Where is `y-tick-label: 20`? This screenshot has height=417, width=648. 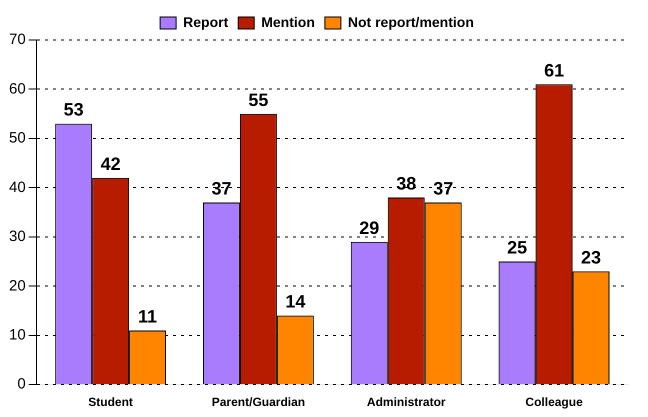 y-tick-label: 20 is located at coordinates (17, 285).